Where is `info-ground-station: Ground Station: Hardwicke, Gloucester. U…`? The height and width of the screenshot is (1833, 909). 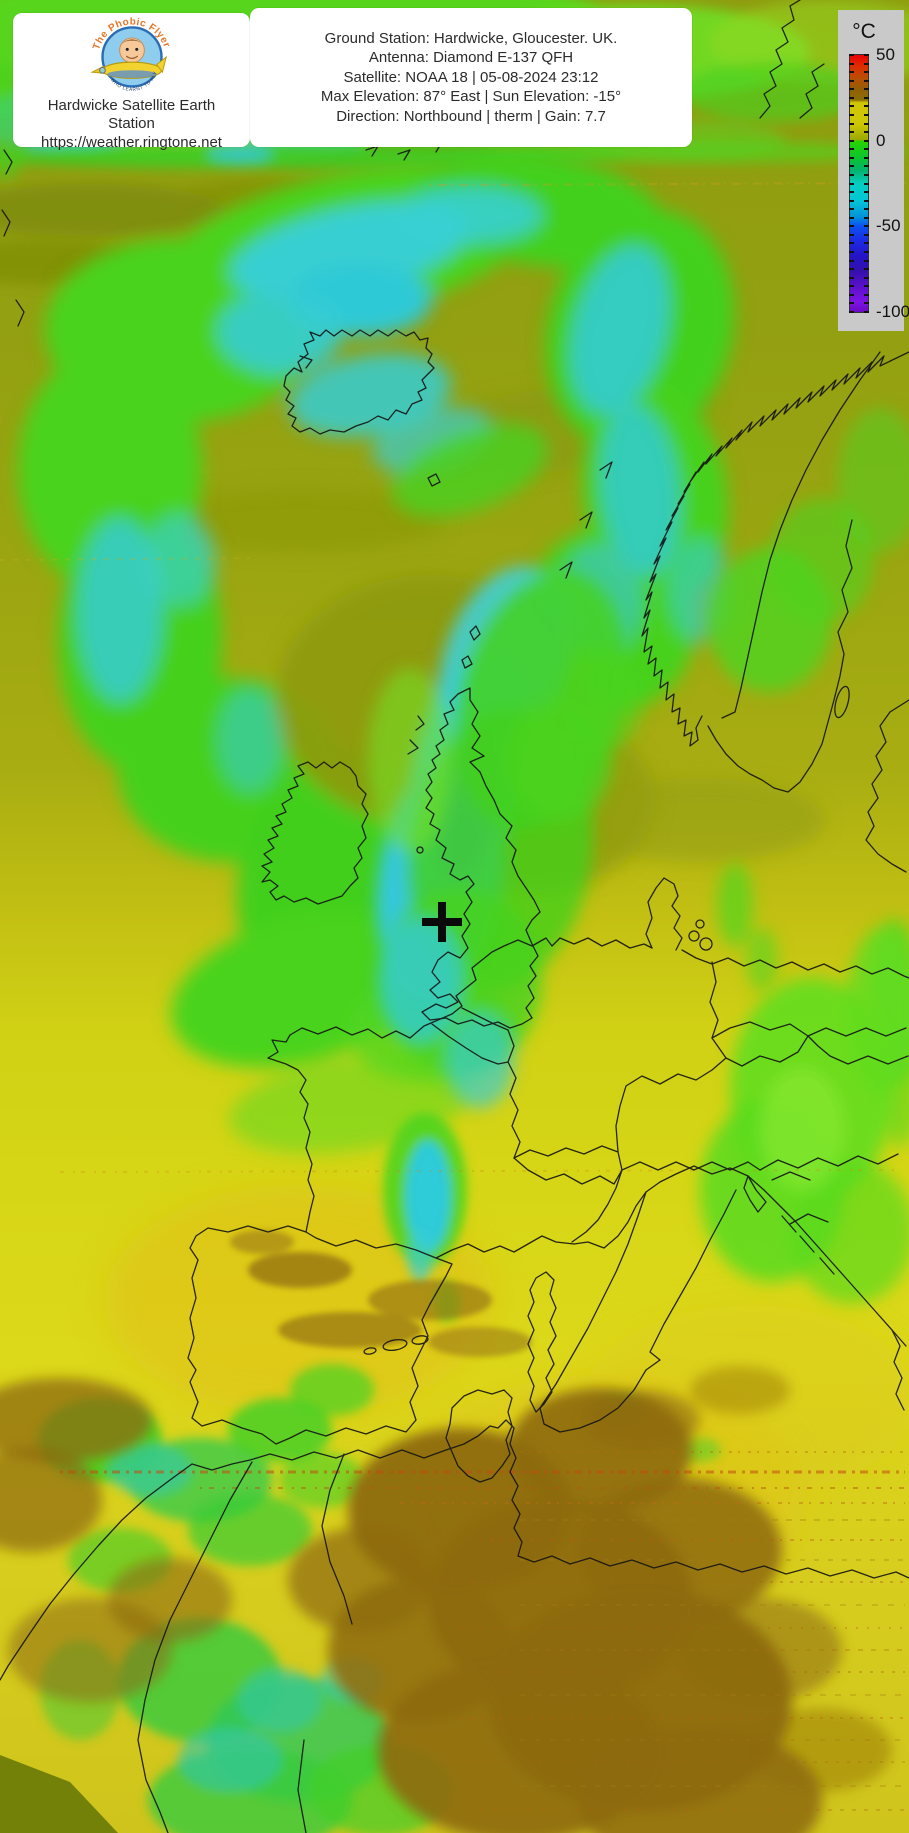 info-ground-station: Ground Station: Hardwicke, Gloucester. U… is located at coordinates (471, 38).